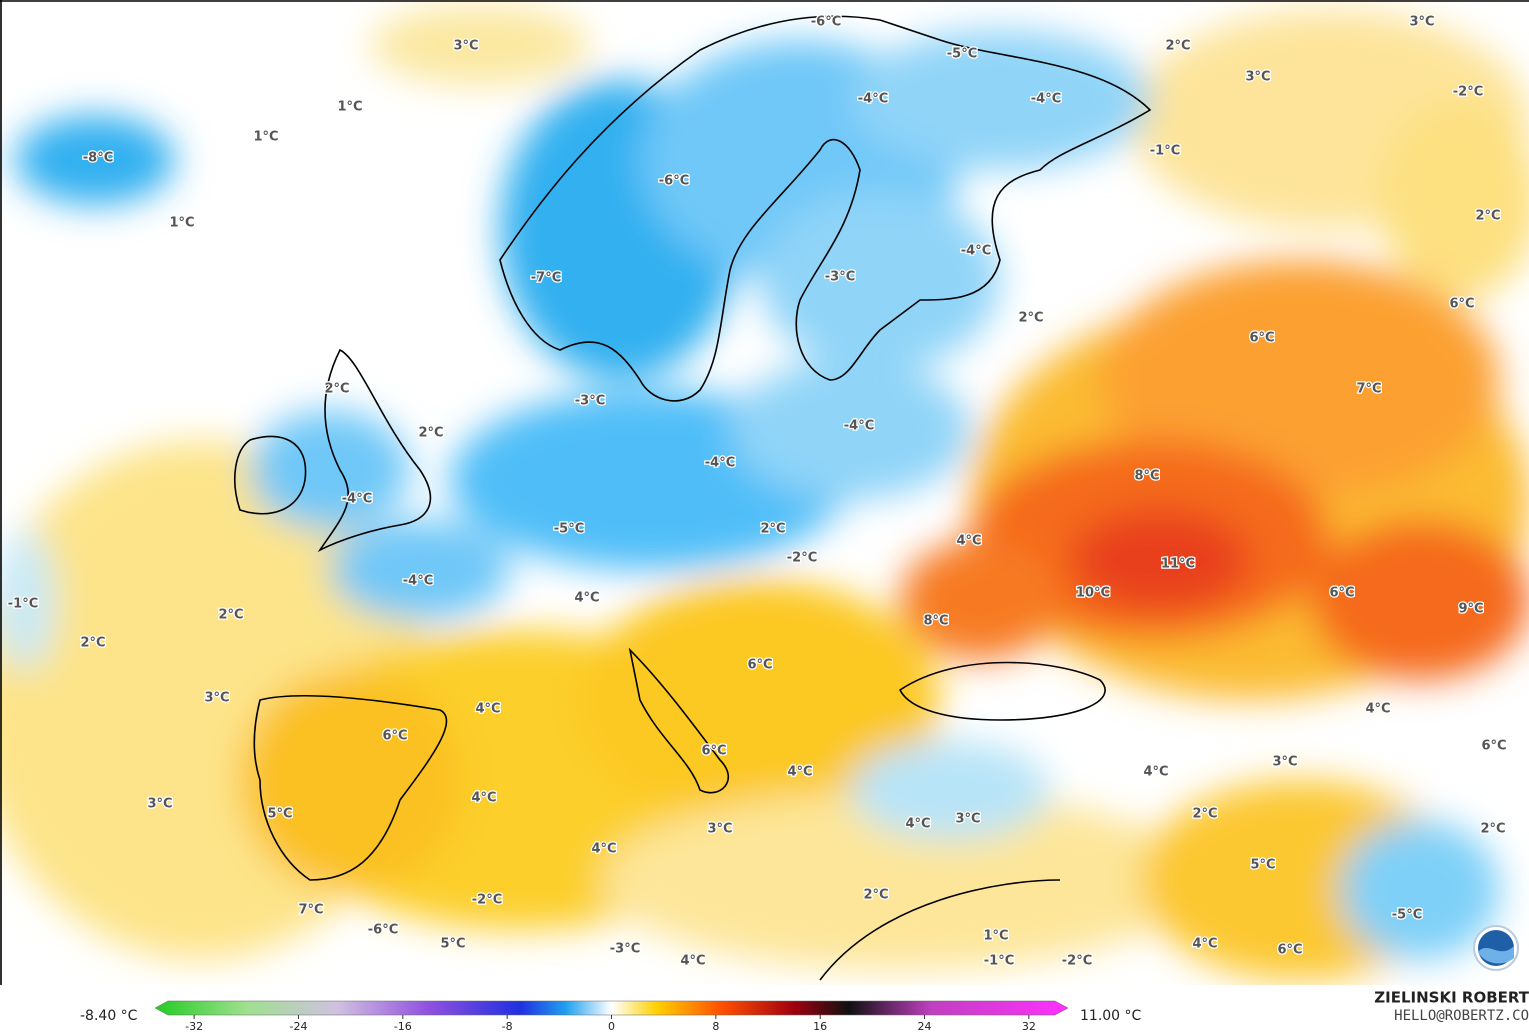  What do you see at coordinates (374, 450) in the screenshot?
I see `britain-outline` at bounding box center [374, 450].